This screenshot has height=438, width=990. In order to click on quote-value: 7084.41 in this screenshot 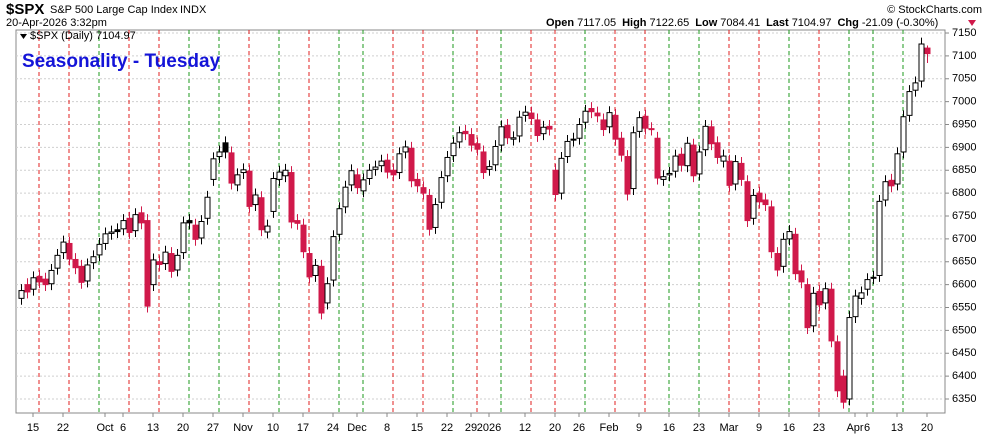, I will do `click(740, 23)`.